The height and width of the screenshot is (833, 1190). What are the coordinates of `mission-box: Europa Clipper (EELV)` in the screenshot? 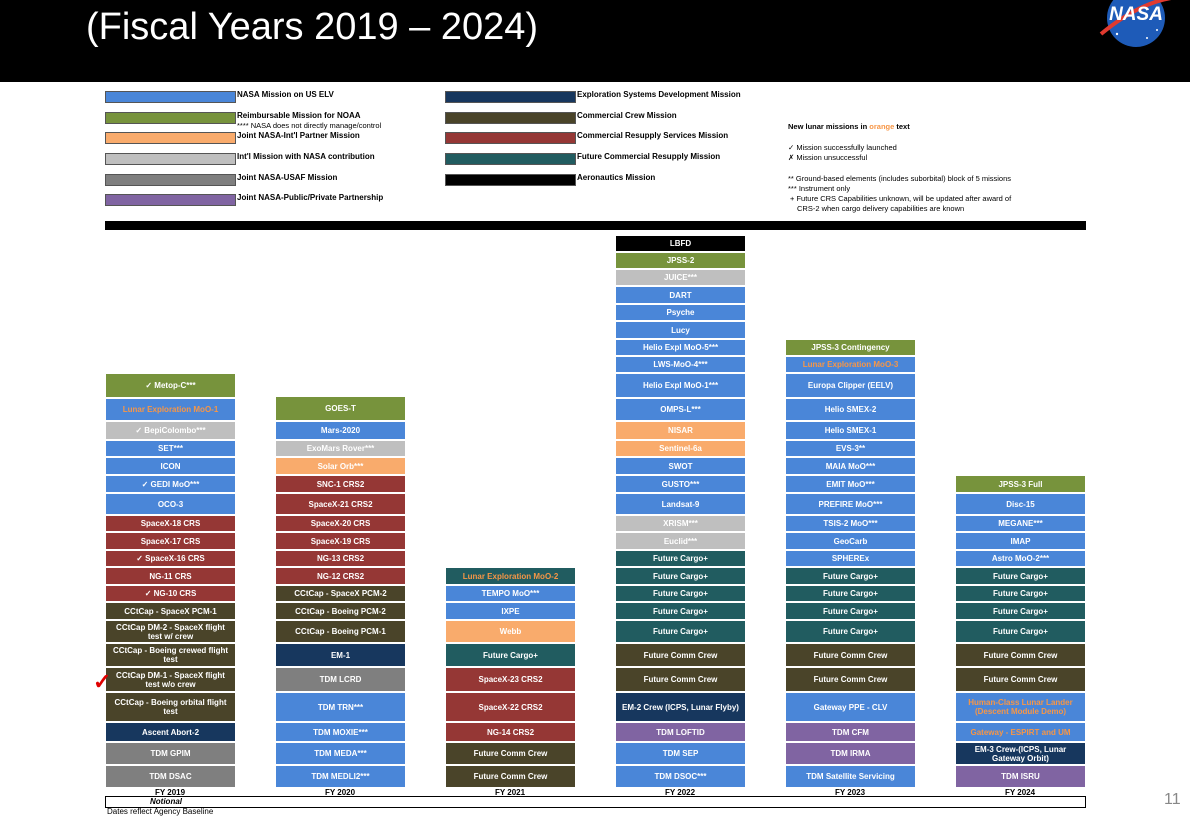 It's located at (850, 385).